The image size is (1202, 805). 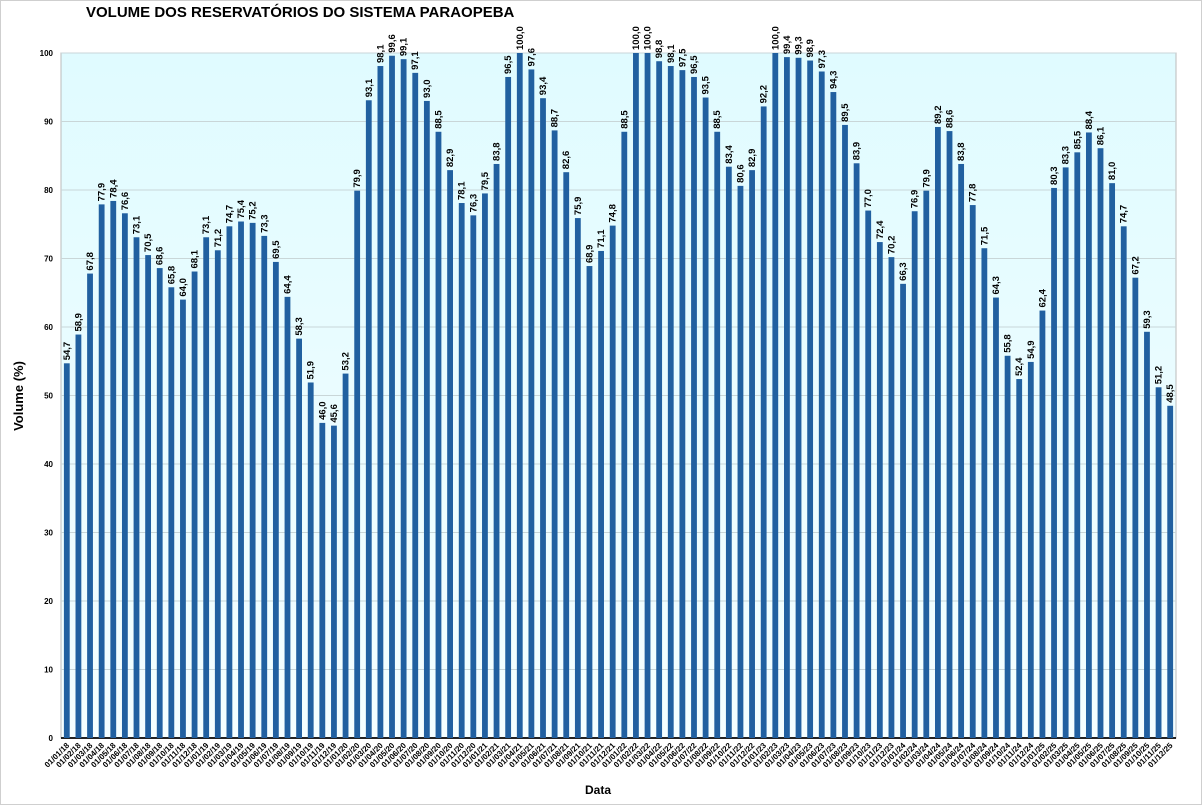 I want to click on data-label: 54,9, so click(x=1031, y=349).